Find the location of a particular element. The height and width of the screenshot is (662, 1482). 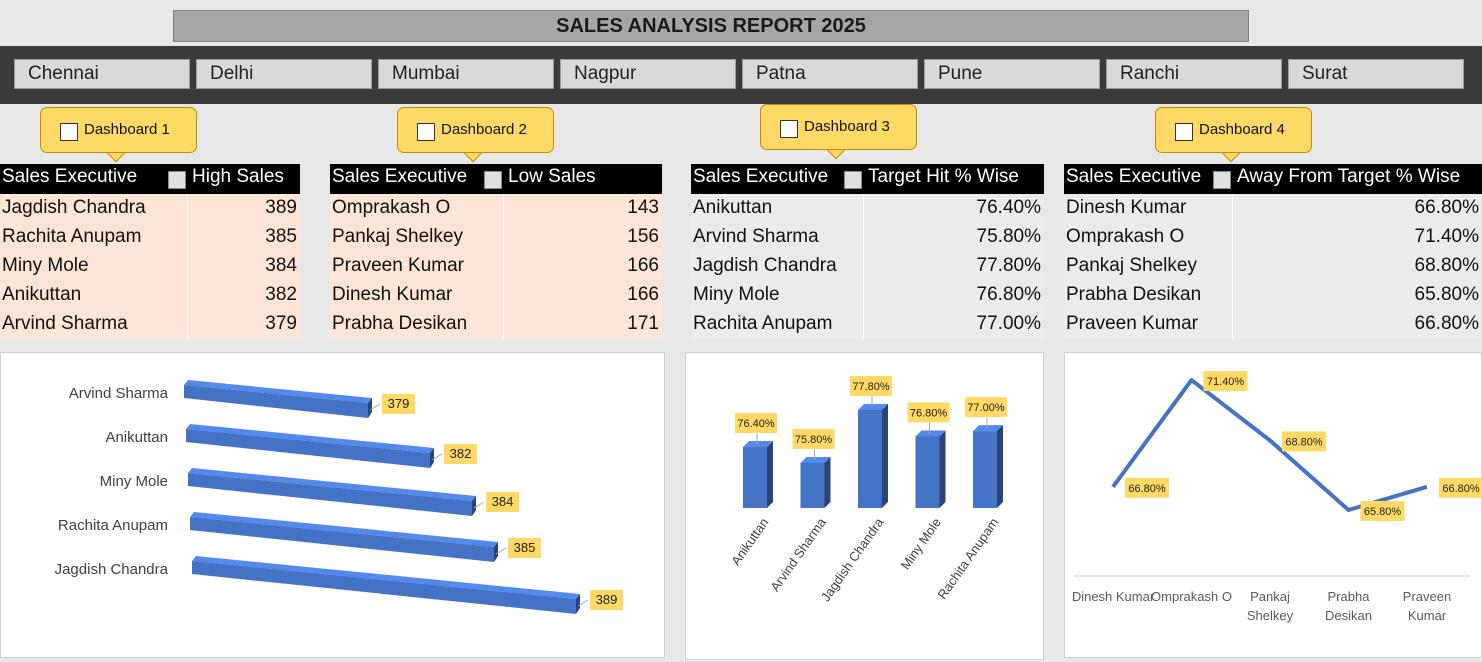

table-cell: 76.80% is located at coordinates (1008, 294).